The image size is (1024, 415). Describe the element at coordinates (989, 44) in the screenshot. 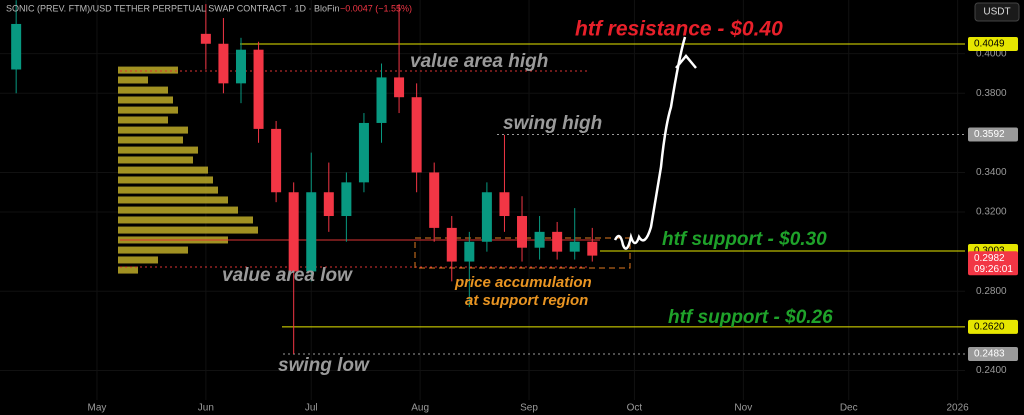

I see `level-label: 0.4049` at that location.